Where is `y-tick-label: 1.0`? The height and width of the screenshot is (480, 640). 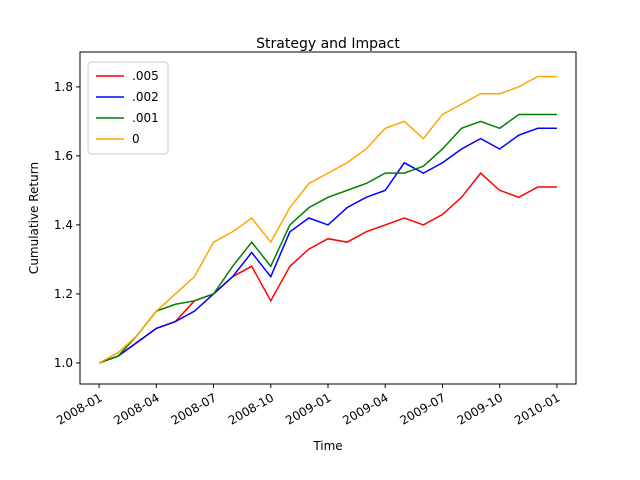
y-tick-label: 1.0 is located at coordinates (63, 363).